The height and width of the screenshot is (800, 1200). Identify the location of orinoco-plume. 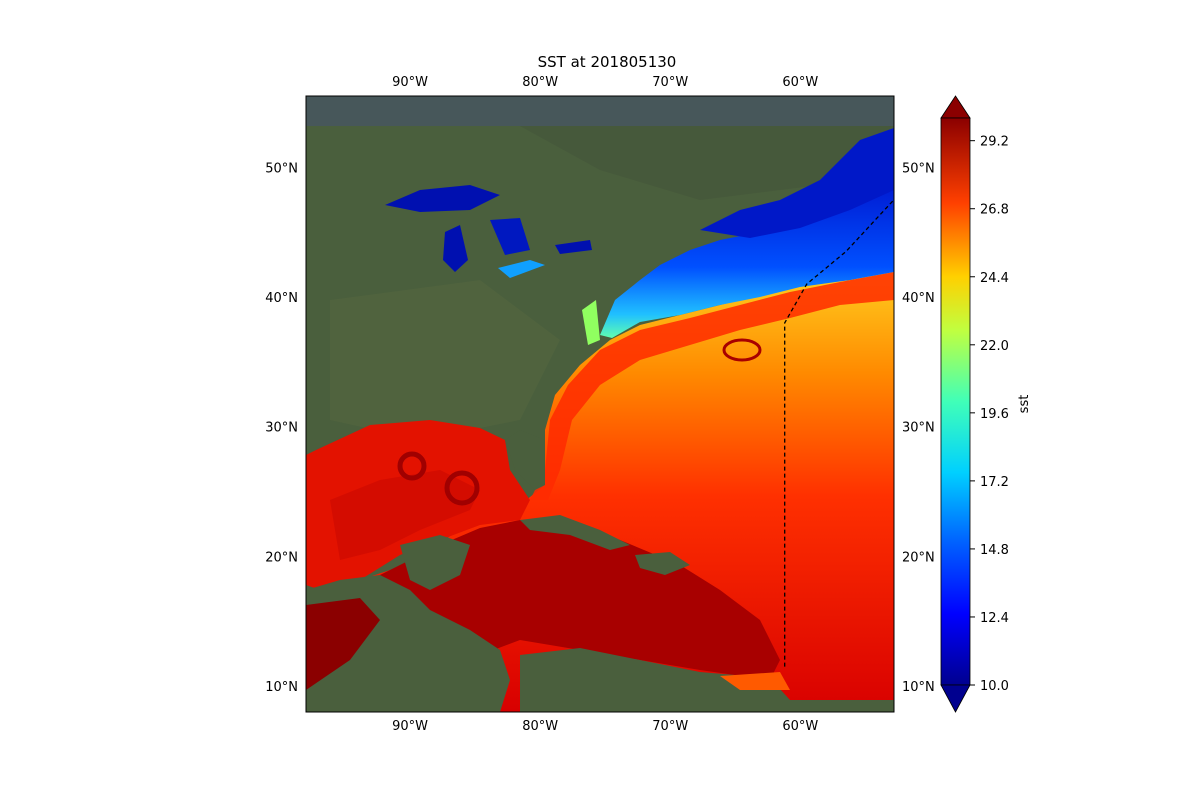
(755, 681).